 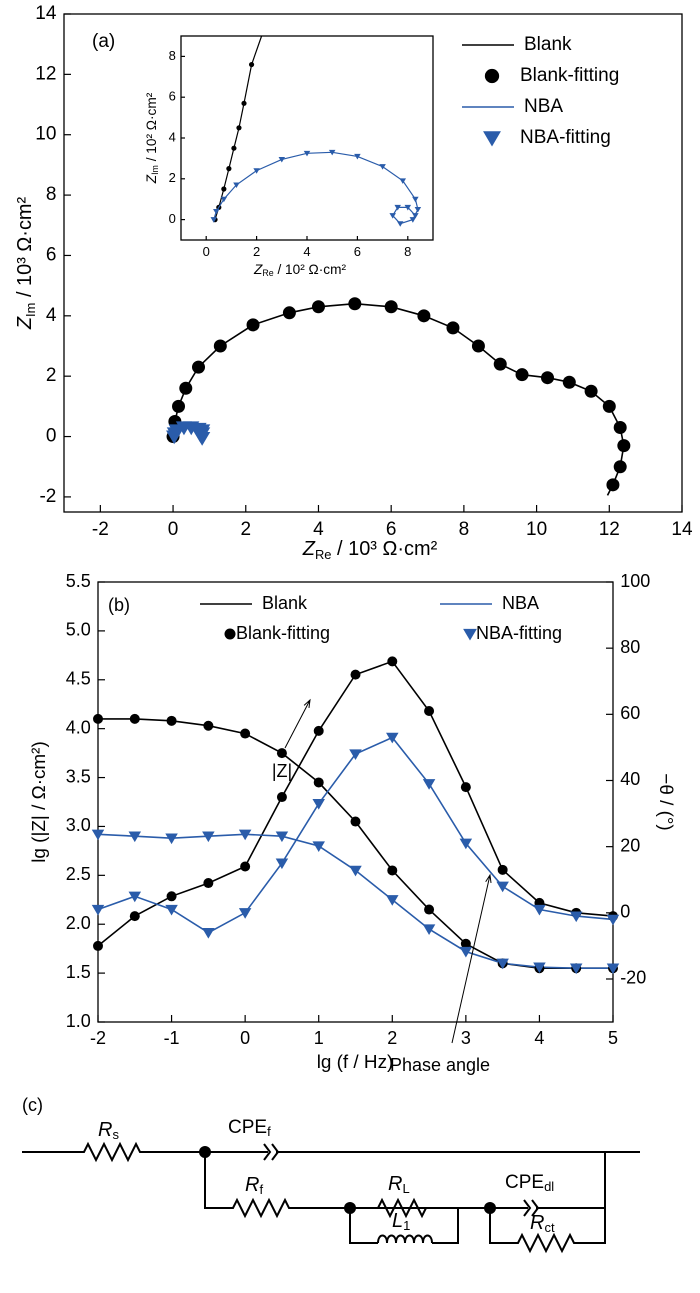 I want to click on label-var: Z, so click(x=258, y=269).